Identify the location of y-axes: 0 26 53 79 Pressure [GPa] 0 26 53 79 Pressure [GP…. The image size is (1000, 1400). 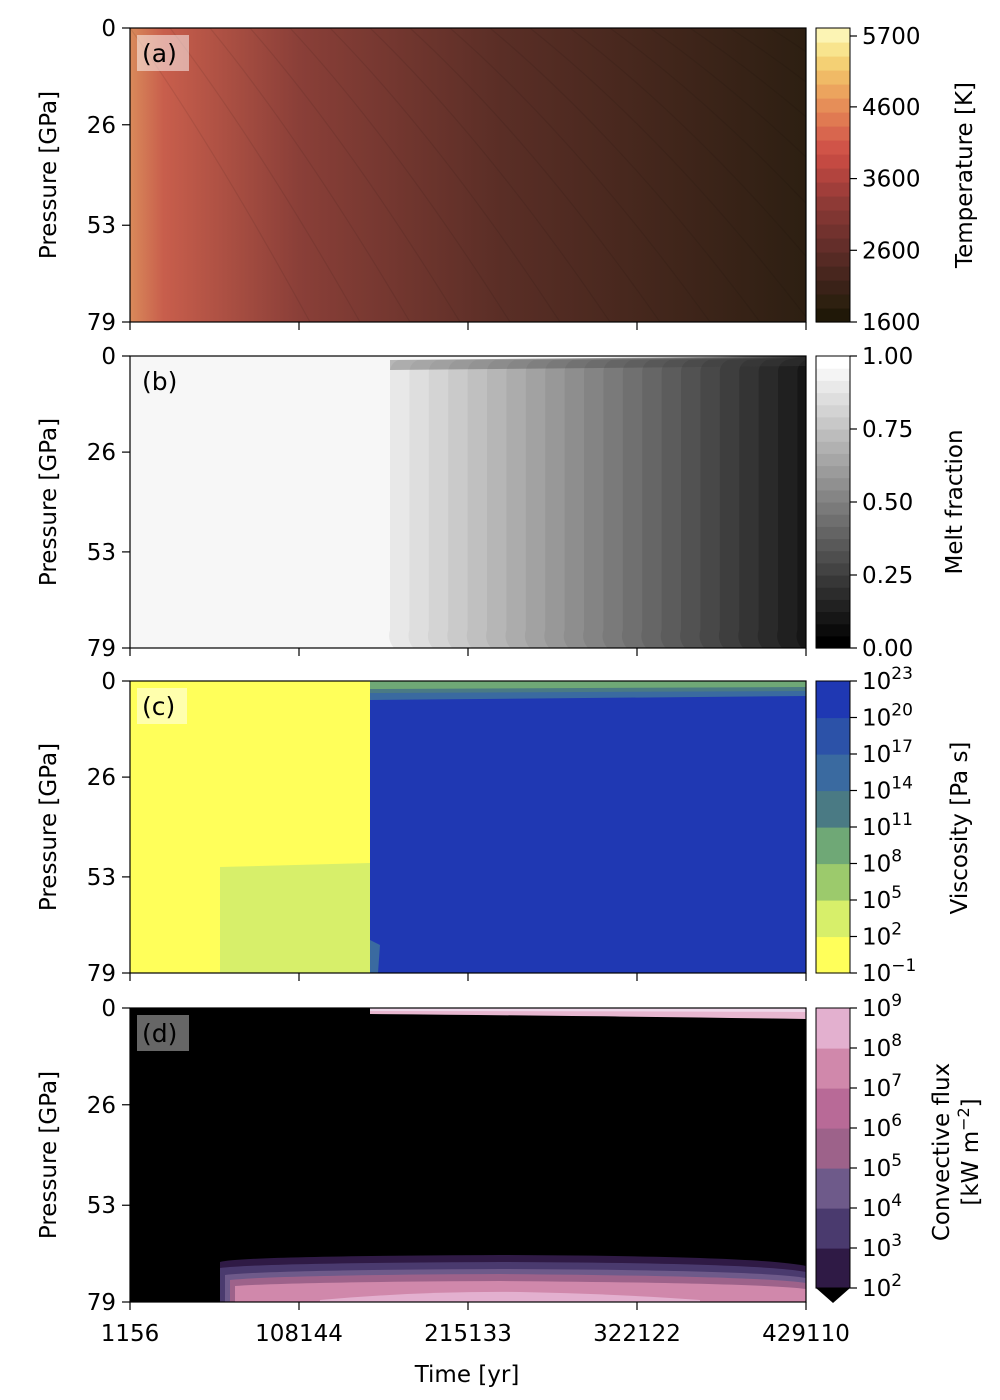
(83, 666).